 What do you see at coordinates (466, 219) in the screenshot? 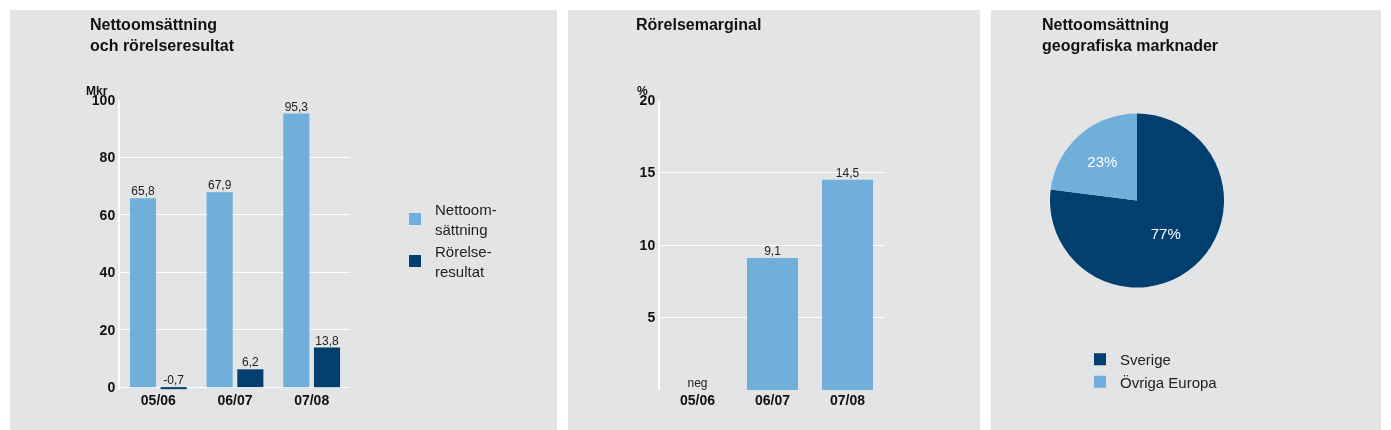
I see `legend-label: Nettoom- sättning` at bounding box center [466, 219].